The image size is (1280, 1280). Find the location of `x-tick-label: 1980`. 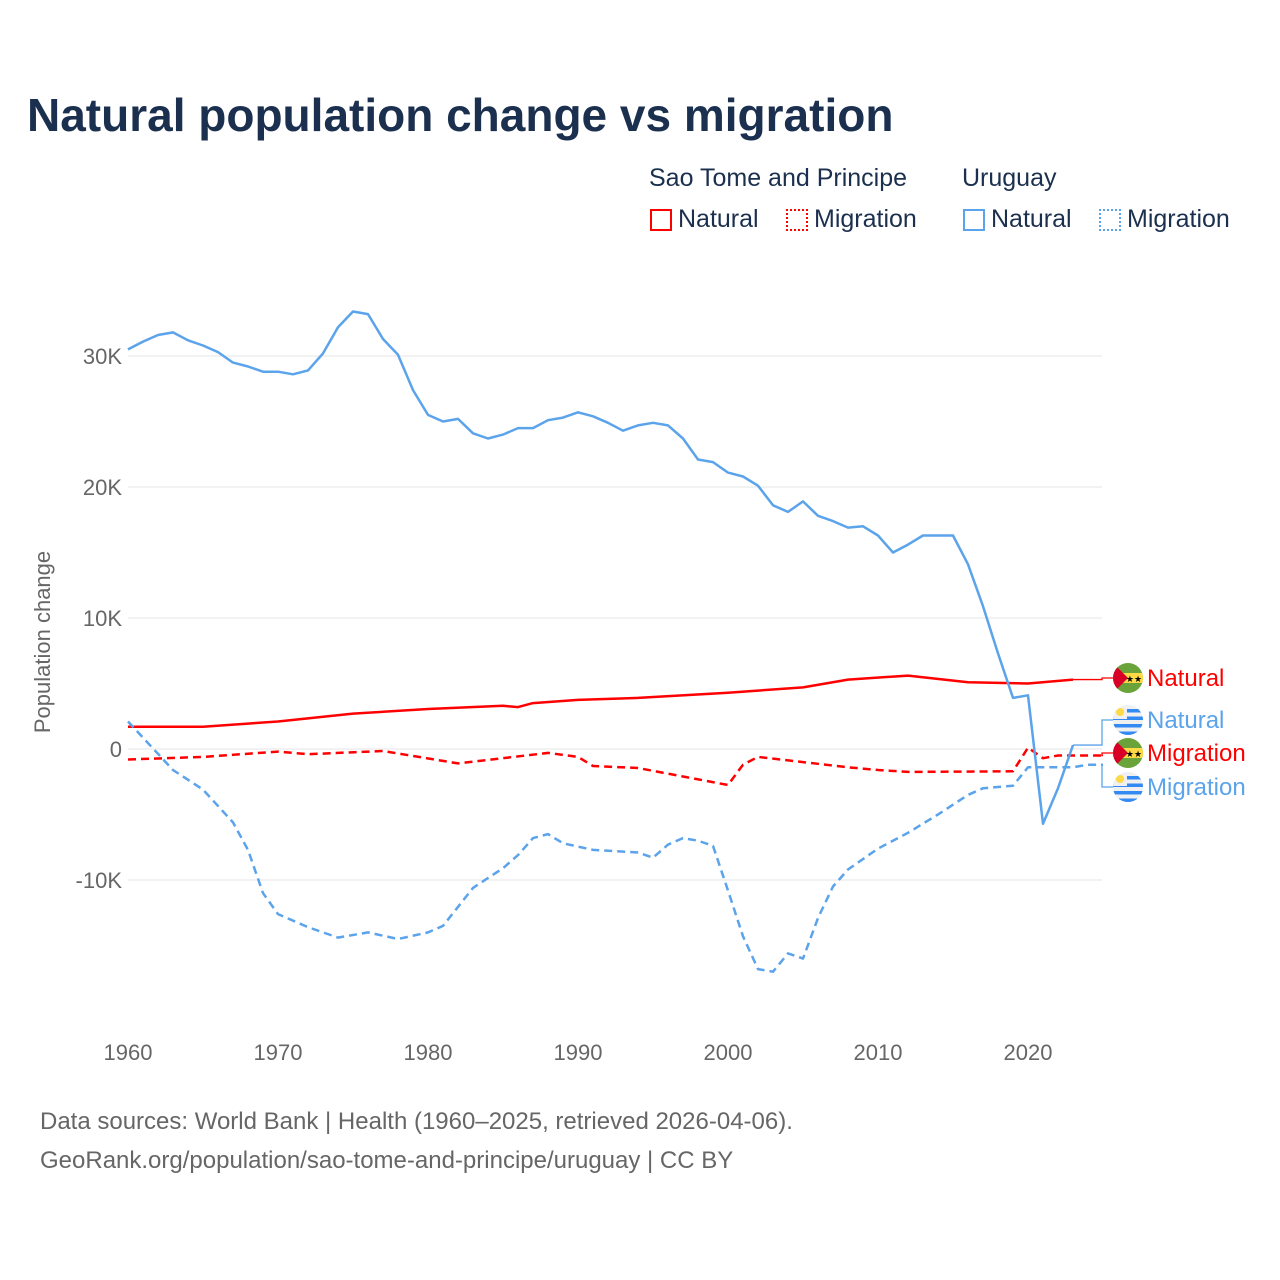

x-tick-label: 1980 is located at coordinates (428, 1052).